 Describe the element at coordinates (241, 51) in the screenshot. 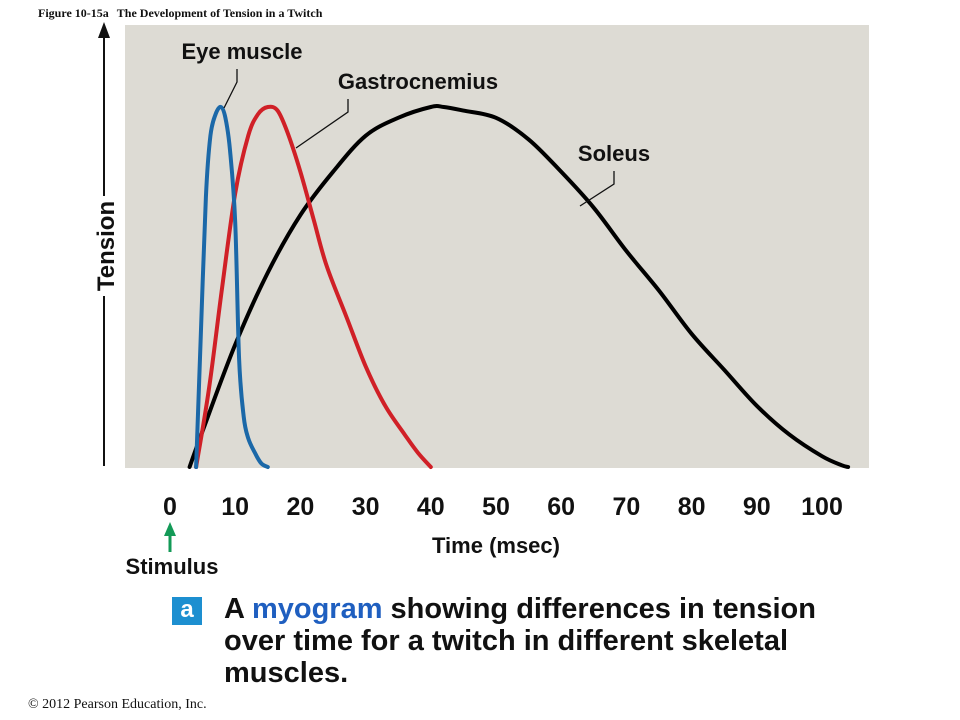

I see `series-label-eye-muscle: Eye muscle` at that location.